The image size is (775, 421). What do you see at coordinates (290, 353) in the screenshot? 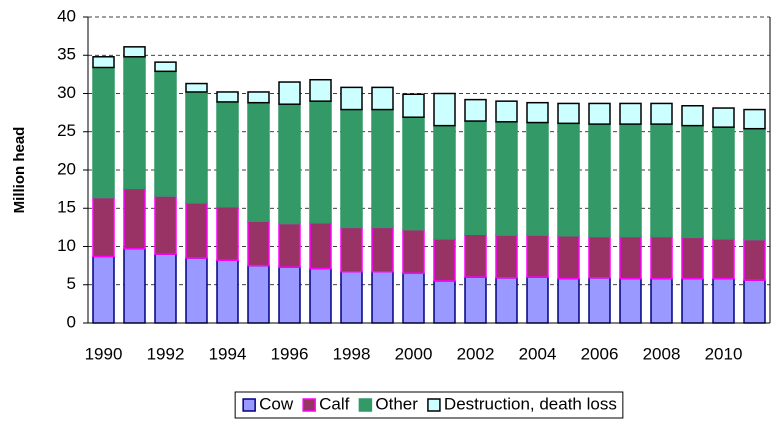
I see `x-tick-label: 1996` at bounding box center [290, 353].